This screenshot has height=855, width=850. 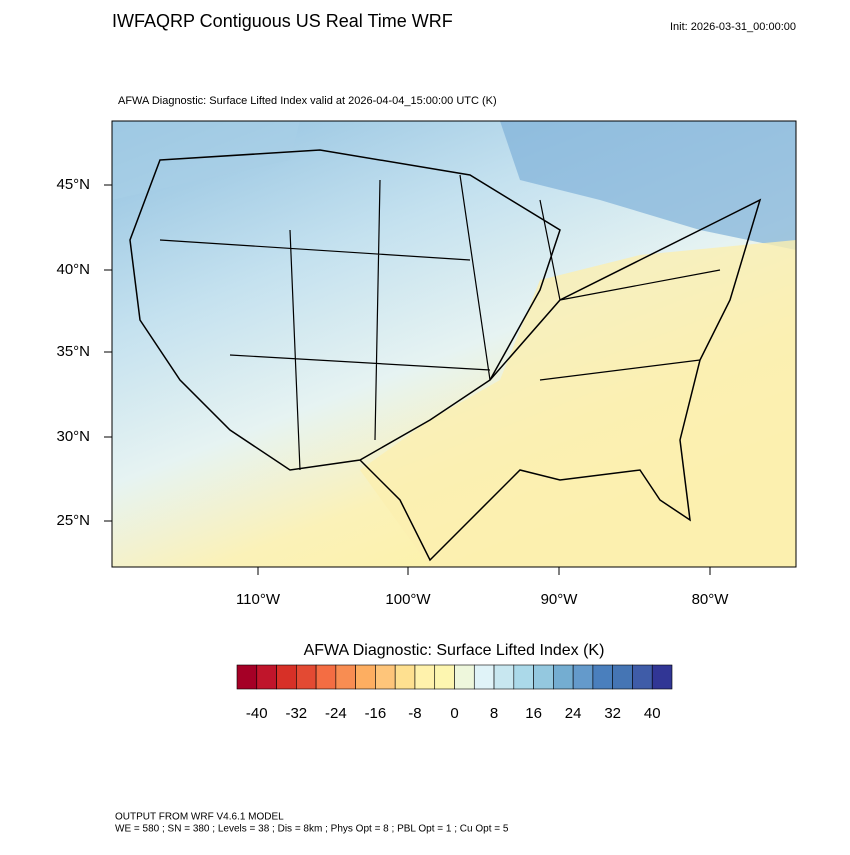 What do you see at coordinates (482, 587) in the screenshot?
I see `lon-labels: 110°W 100°W 90°W 80°W` at bounding box center [482, 587].